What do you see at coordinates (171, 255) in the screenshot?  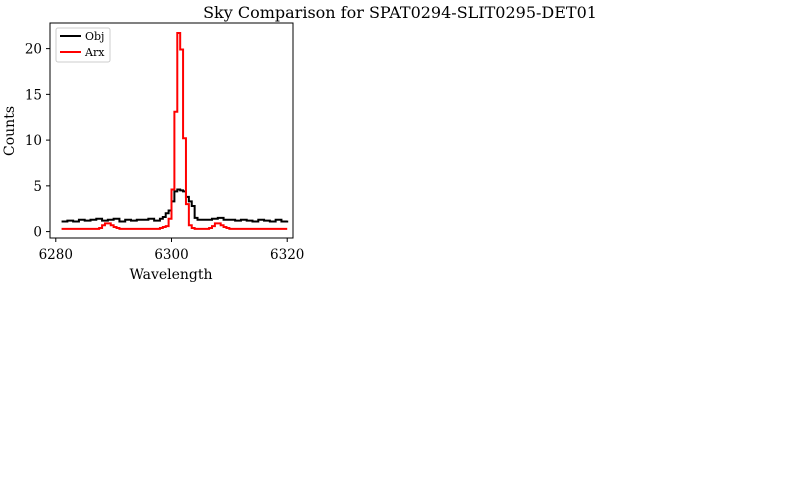 I see `x-tick-label: 6300` at bounding box center [171, 255].